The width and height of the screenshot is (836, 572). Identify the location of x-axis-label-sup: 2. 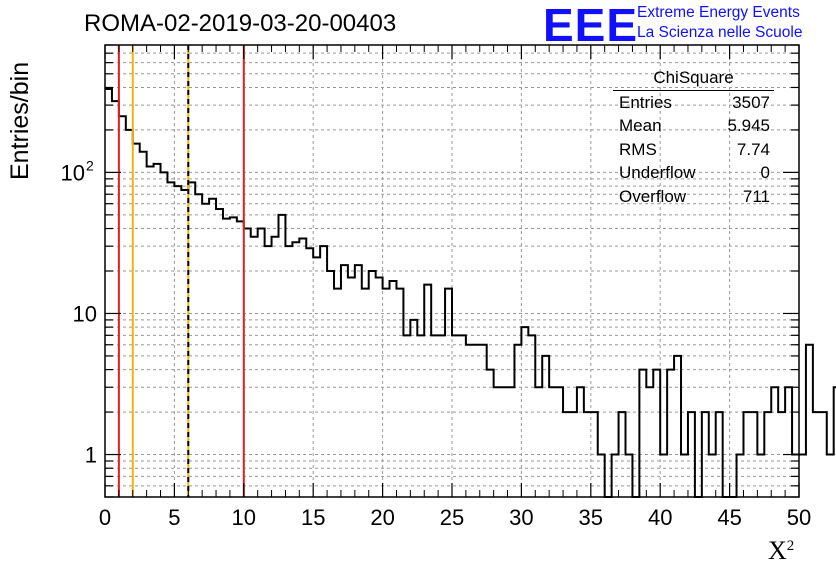
(790, 546).